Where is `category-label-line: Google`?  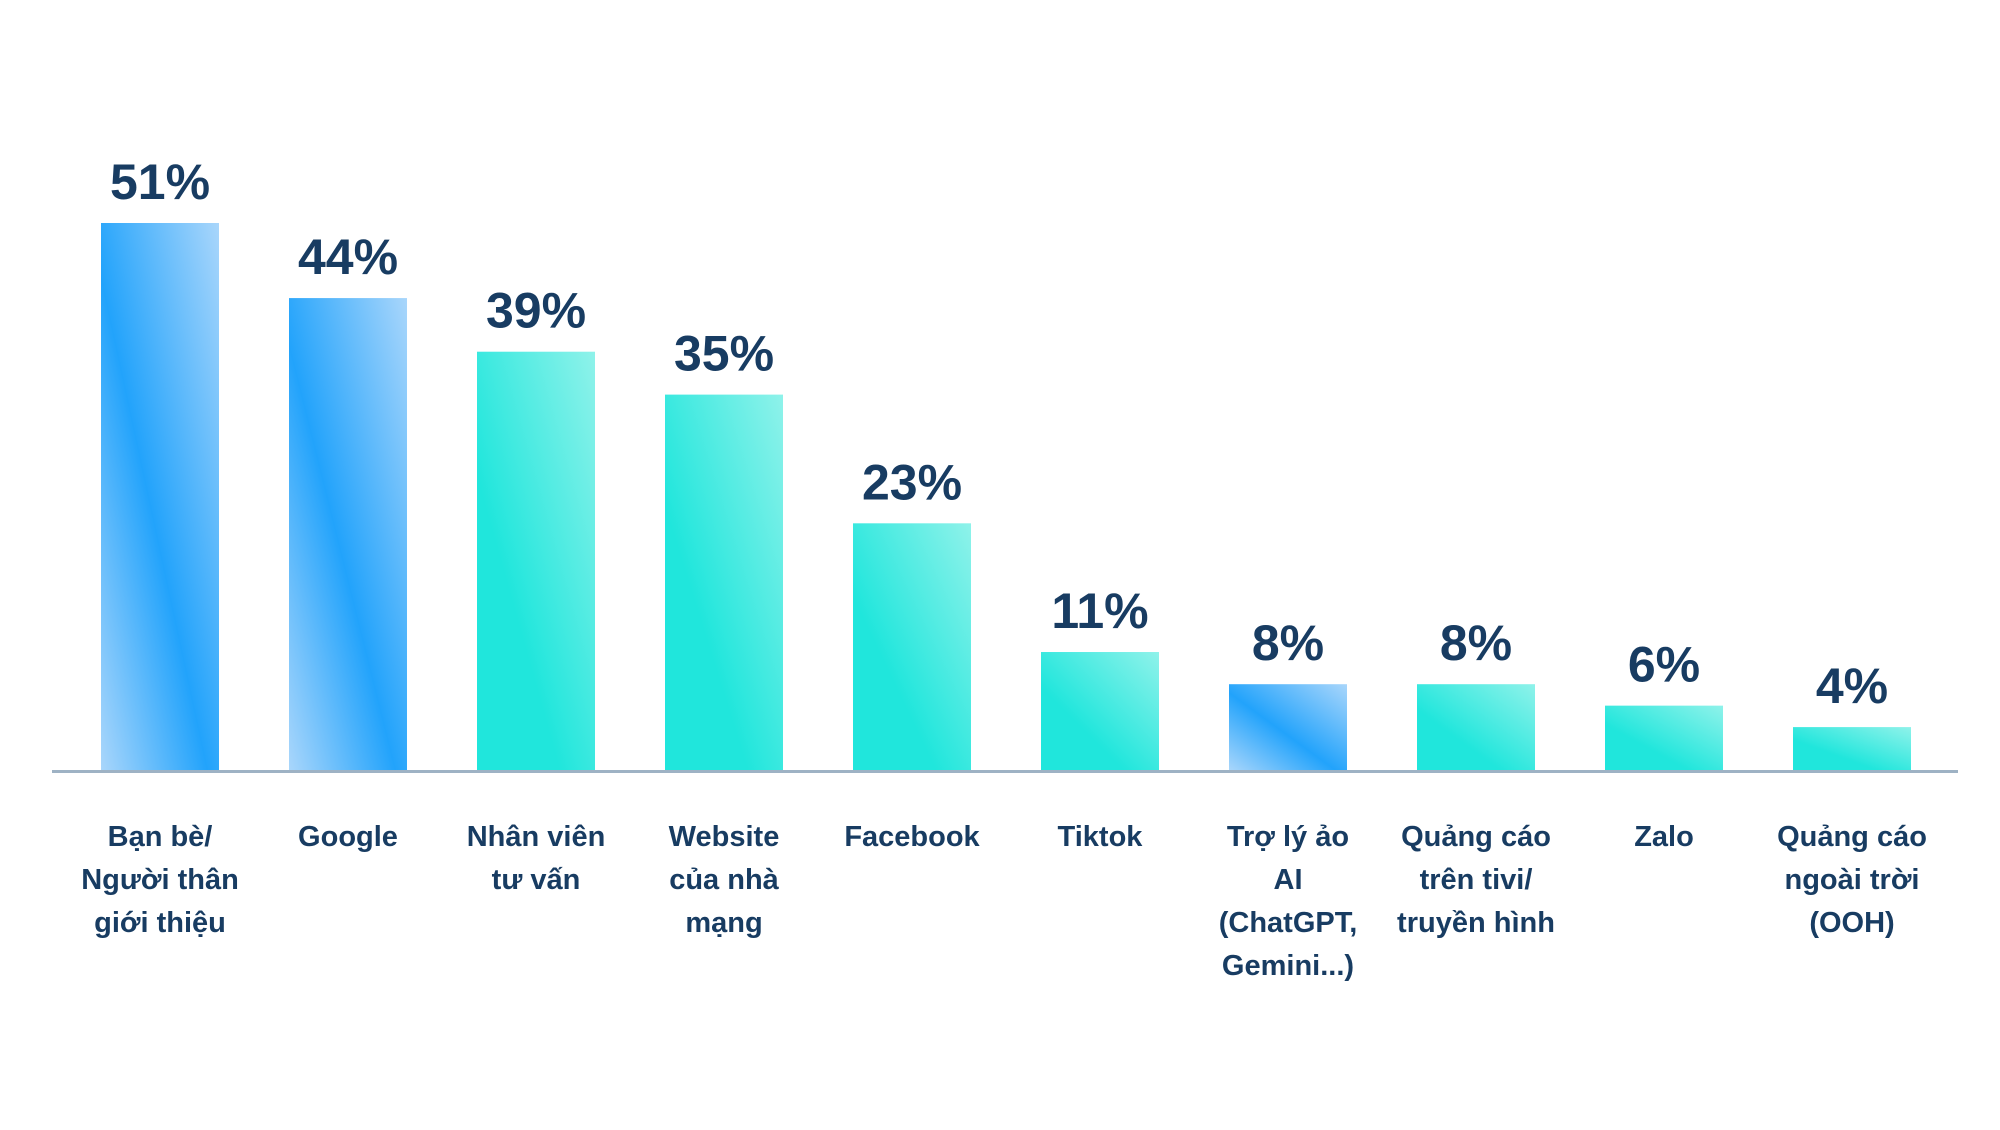 category-label-line: Google is located at coordinates (348, 837).